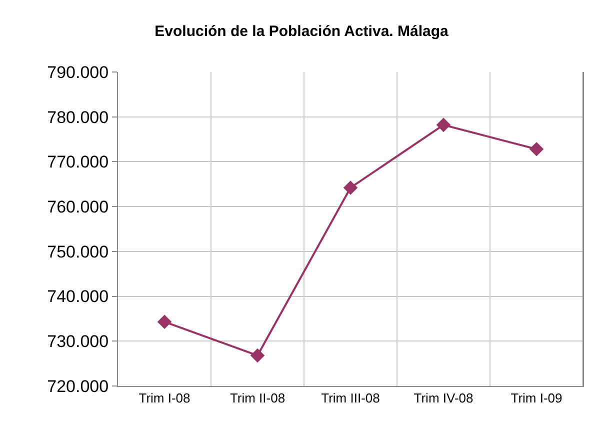 The height and width of the screenshot is (426, 603). Describe the element at coordinates (78, 207) in the screenshot. I see `y-tick-label: 760.000` at that location.